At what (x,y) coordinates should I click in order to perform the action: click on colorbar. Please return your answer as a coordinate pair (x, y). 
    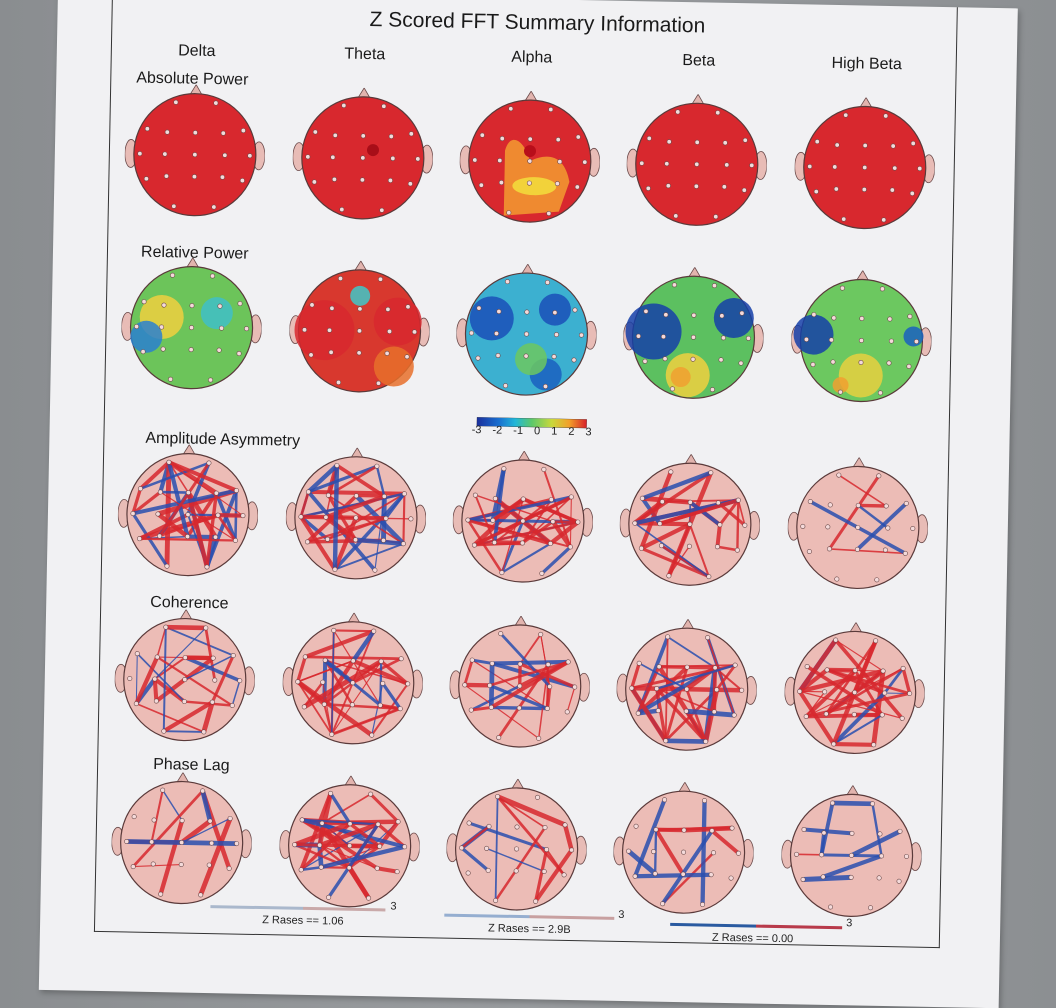
    Looking at the image, I should click on (532, 421).